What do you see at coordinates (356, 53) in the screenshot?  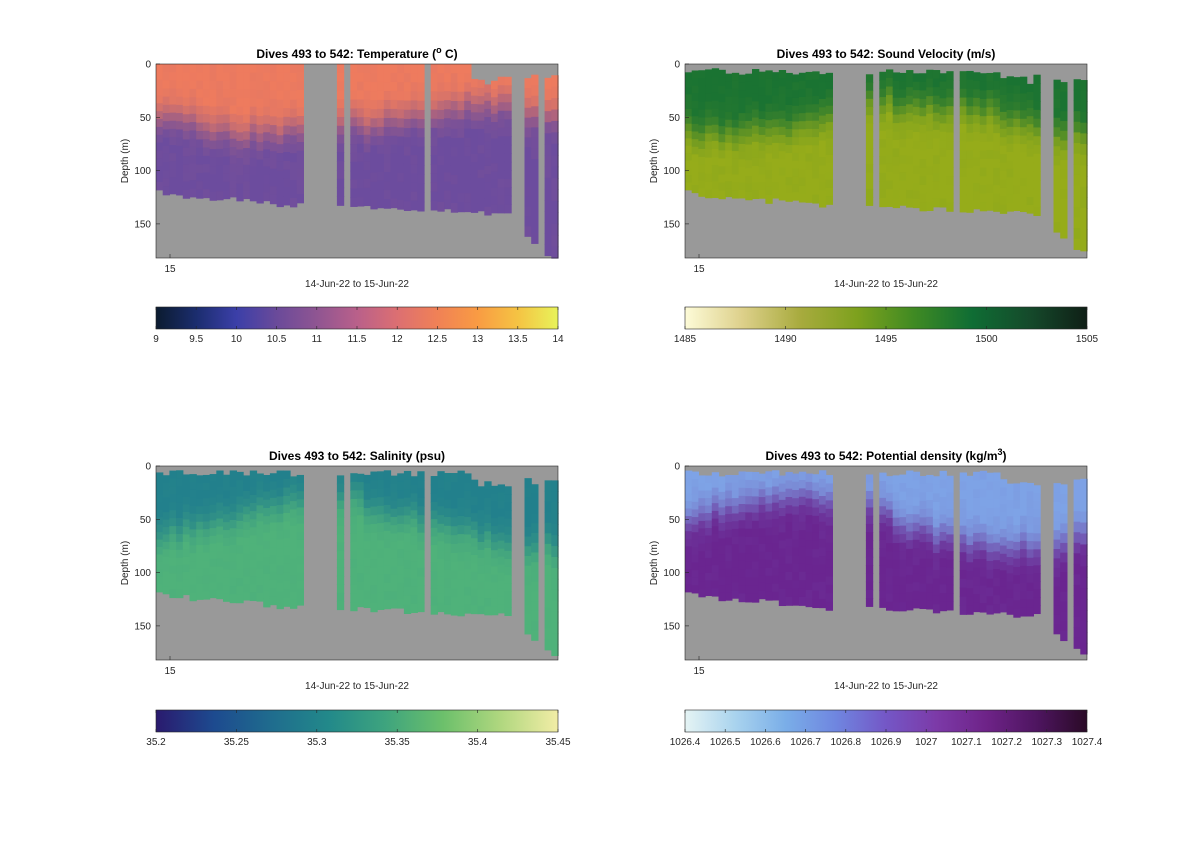 I see `chart-title: Dives 493 to 542: Temperature (o C)` at bounding box center [356, 53].